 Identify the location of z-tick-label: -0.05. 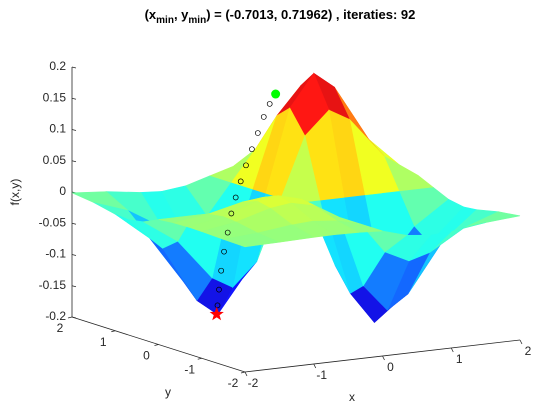
(53, 222).